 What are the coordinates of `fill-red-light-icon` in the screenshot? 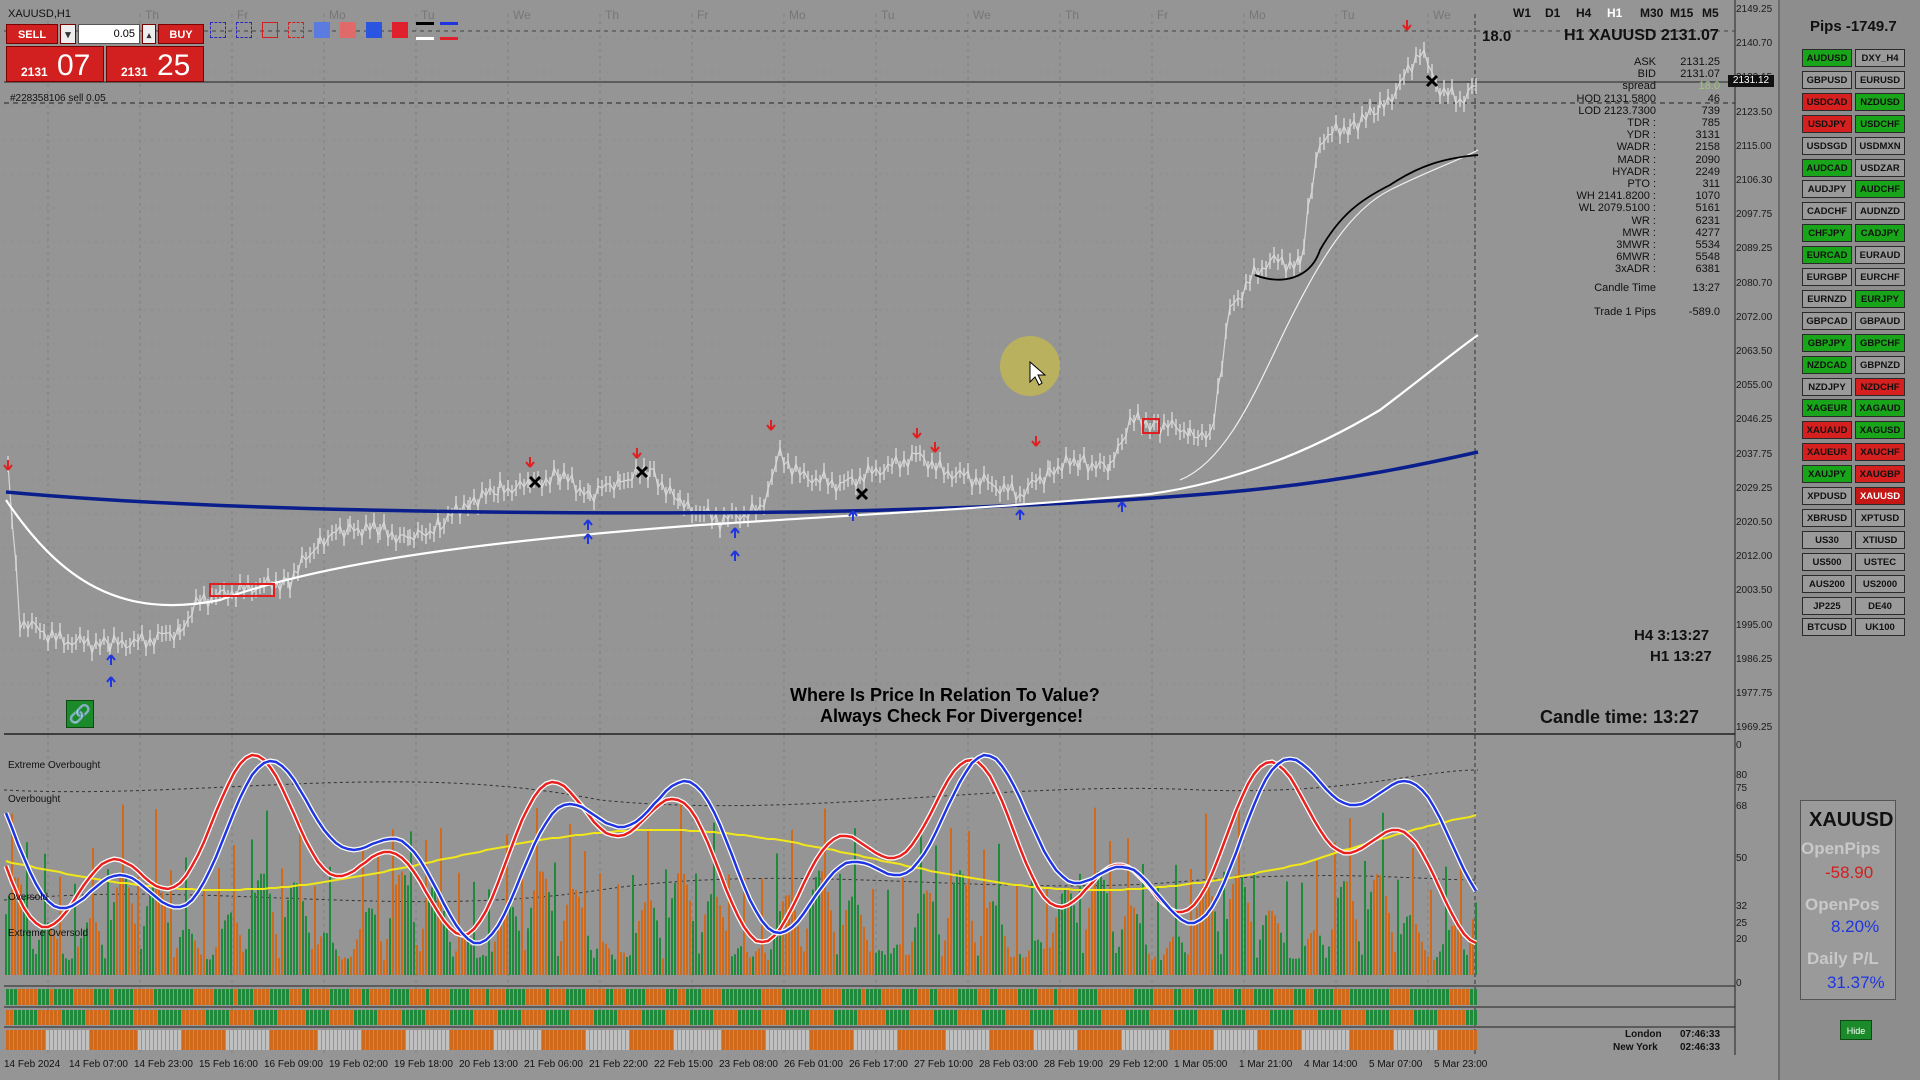 It's located at (348, 30).